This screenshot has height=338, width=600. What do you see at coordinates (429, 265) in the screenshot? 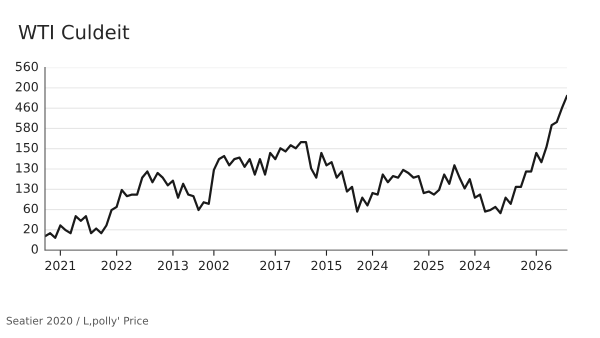
I see `x-tick-label: 2025` at bounding box center [429, 265].